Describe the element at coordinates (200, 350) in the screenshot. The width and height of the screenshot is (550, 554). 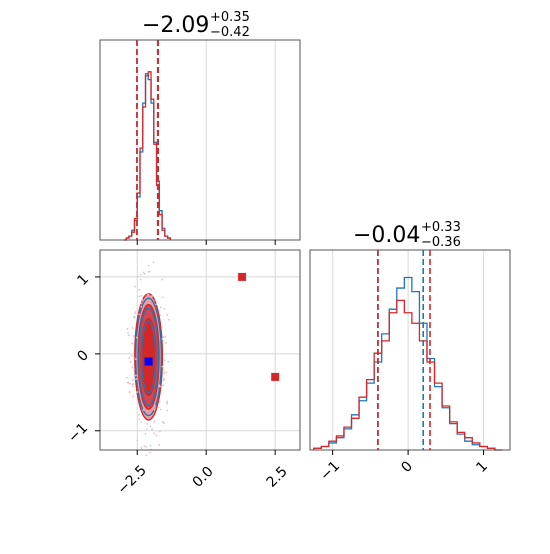
I see `joint-frame` at that location.